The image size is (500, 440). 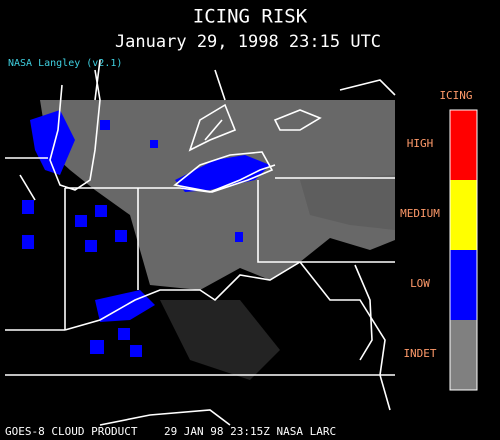 I want to click on legend-frame, so click(x=463, y=250).